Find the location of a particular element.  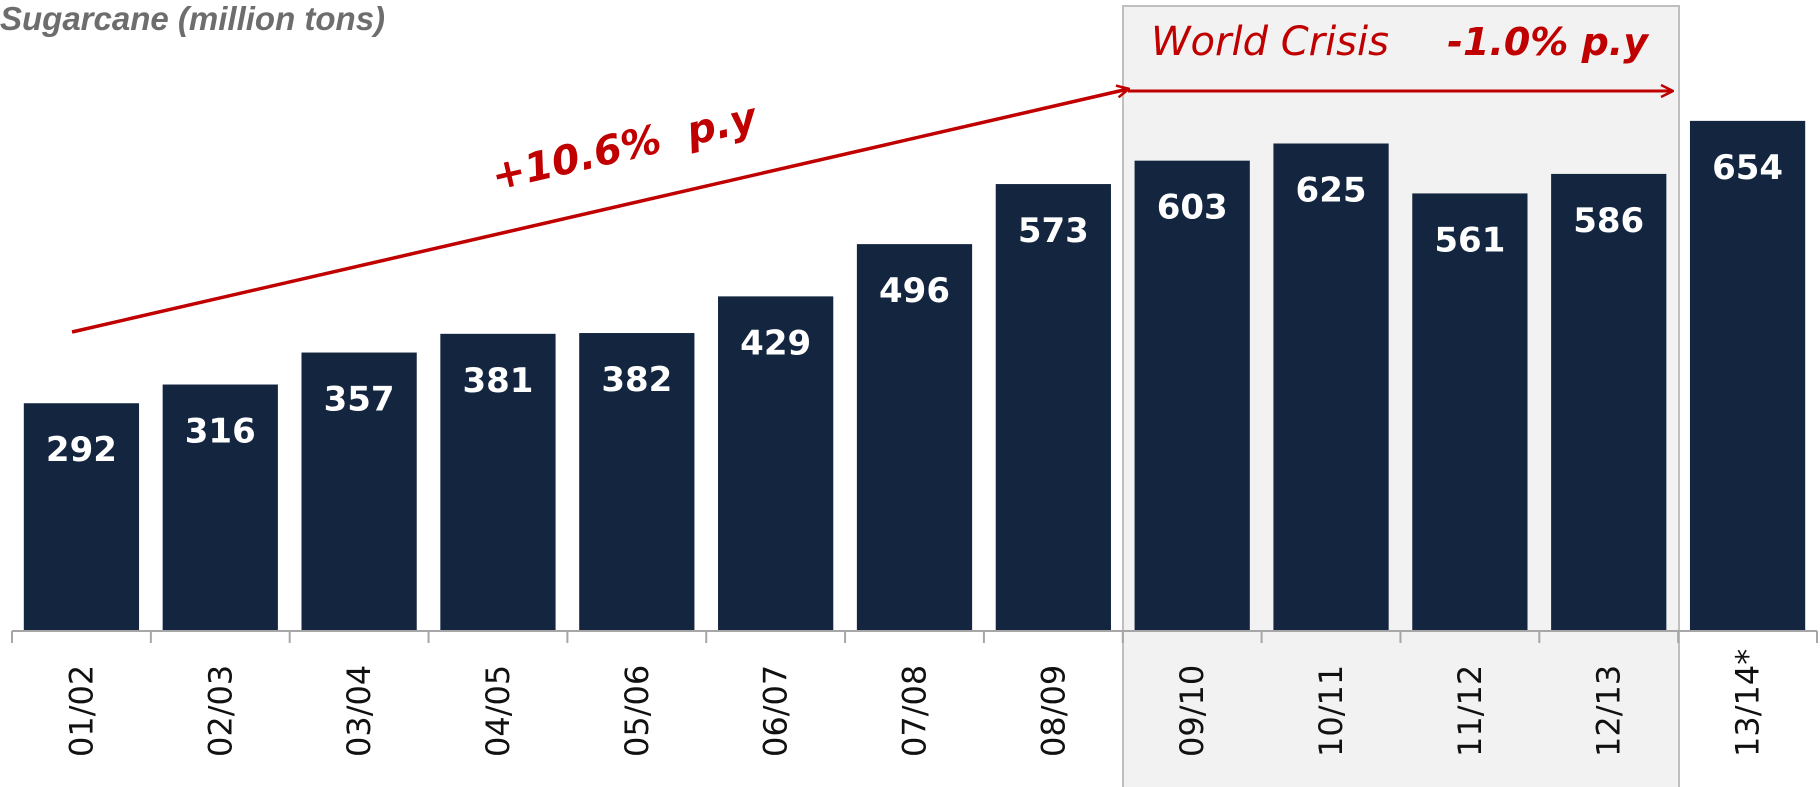

crisis-annotation: World Crisis is located at coordinates (1270, 42).